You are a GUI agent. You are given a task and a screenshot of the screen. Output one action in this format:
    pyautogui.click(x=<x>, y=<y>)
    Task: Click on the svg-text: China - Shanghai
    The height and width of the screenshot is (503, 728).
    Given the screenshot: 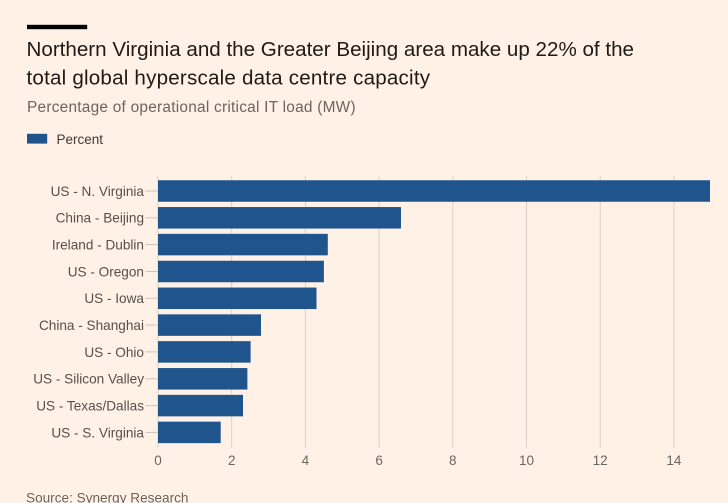 What is the action you would take?
    pyautogui.click(x=91, y=325)
    